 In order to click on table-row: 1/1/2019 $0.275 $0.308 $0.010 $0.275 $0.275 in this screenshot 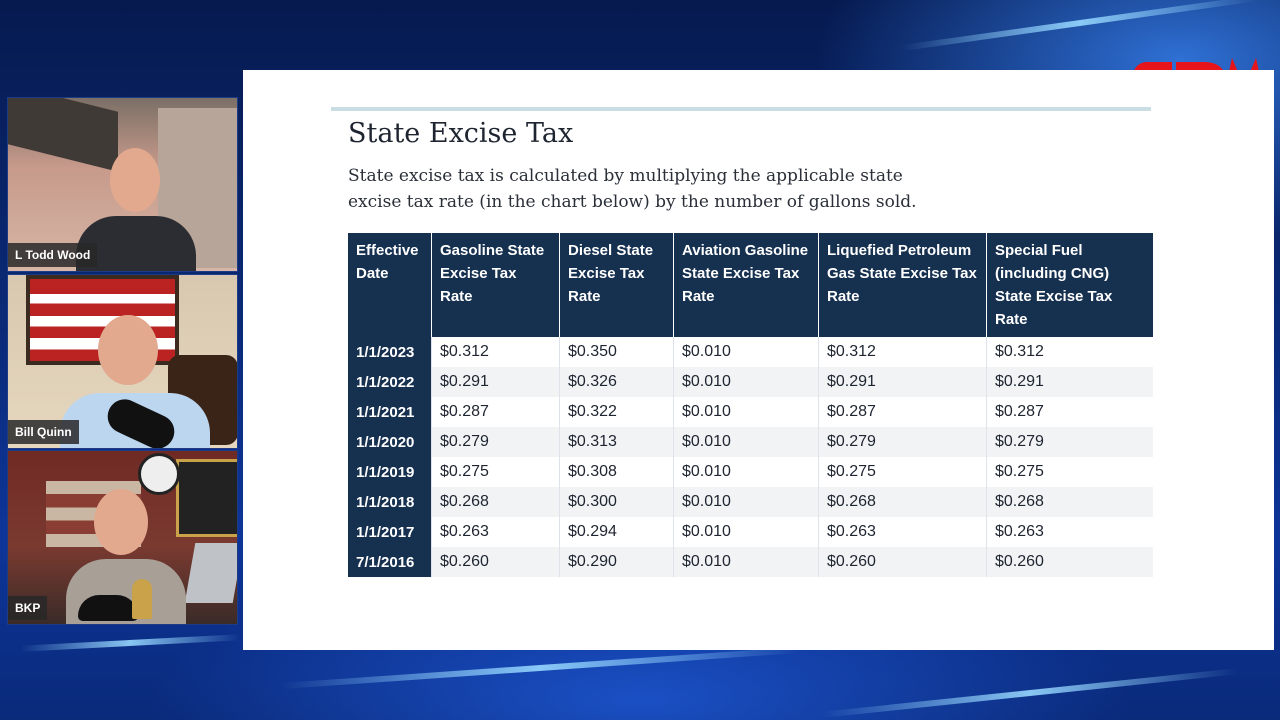, I will do `click(750, 472)`.